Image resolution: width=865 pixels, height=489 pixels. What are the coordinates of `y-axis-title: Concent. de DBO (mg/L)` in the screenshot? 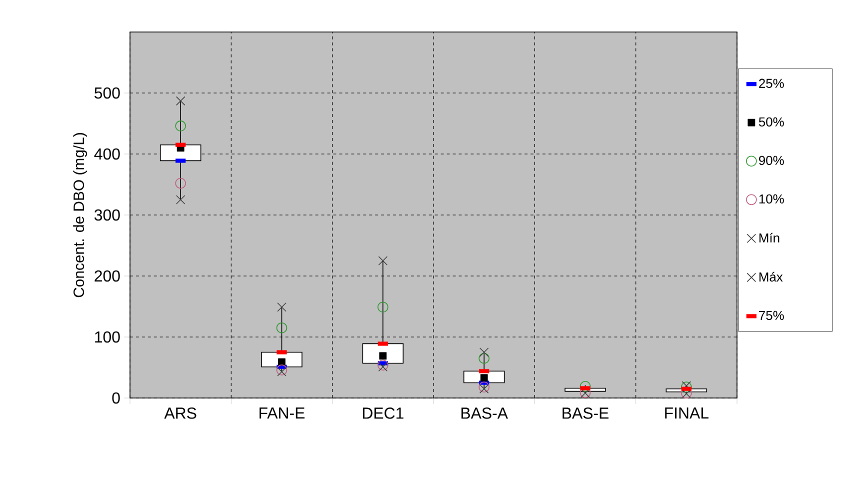 It's located at (80, 215).